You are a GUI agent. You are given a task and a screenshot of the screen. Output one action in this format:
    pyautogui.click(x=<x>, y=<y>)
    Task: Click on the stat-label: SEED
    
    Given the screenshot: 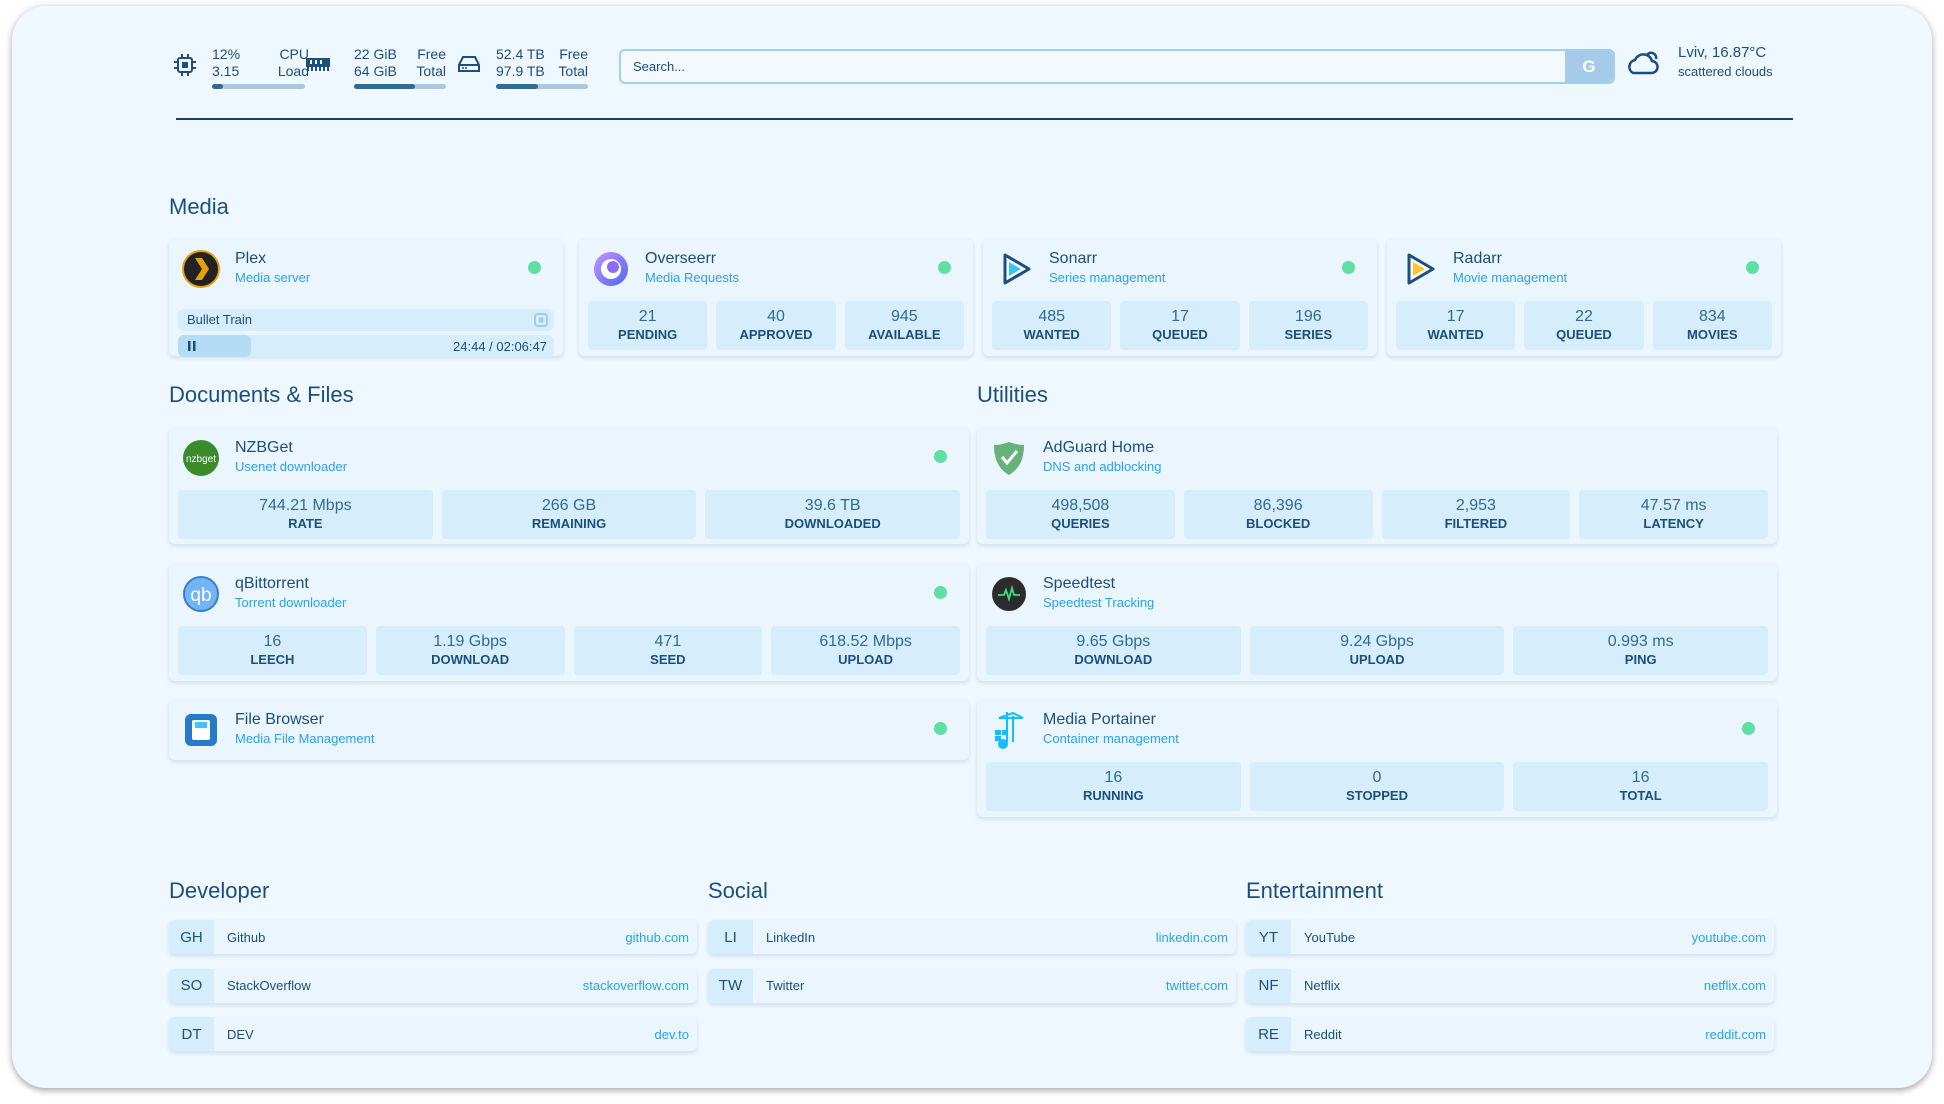 What is the action you would take?
    pyautogui.click(x=668, y=659)
    